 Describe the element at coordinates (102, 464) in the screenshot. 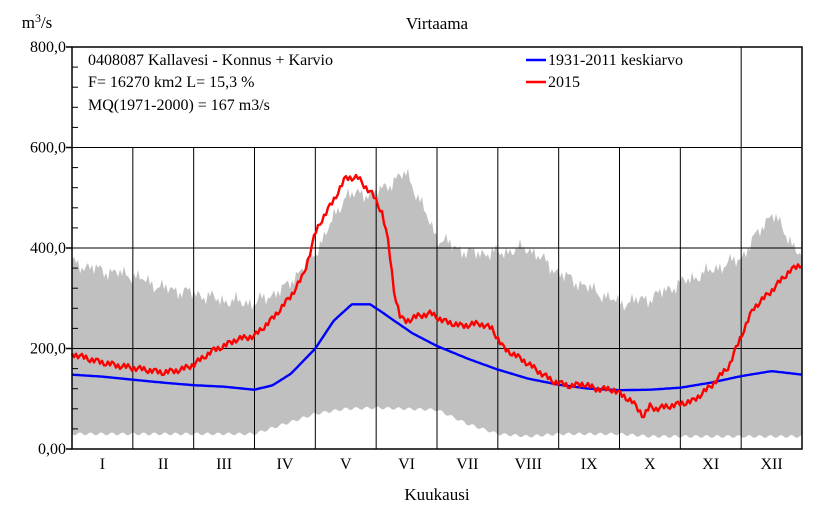

I see `x-tick-label-1: I` at that location.